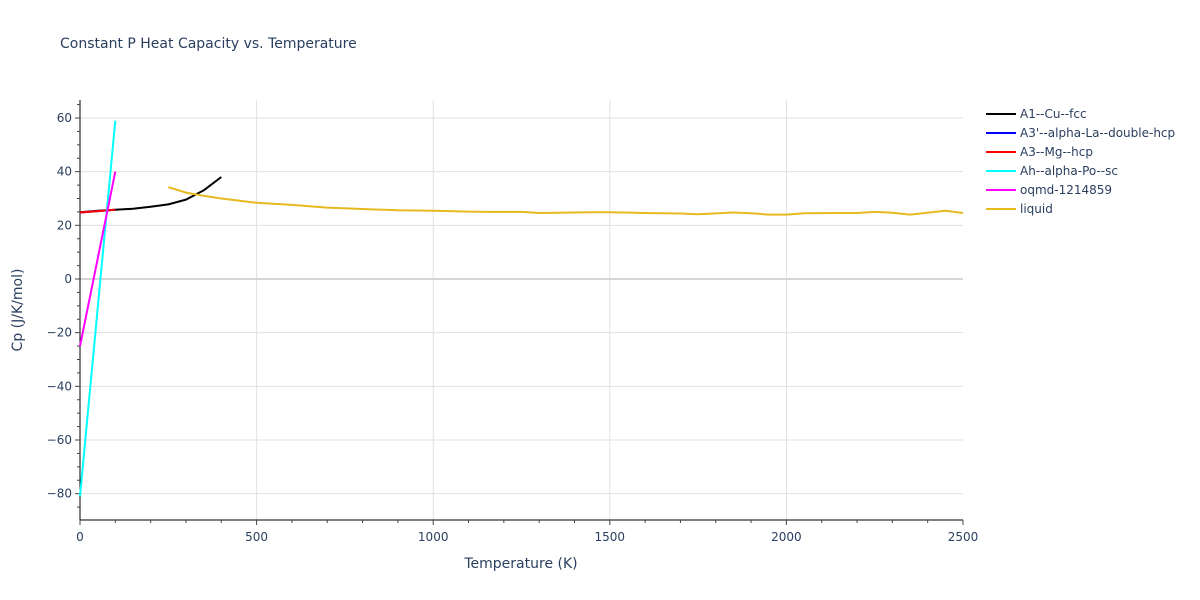  I want to click on y-tick-label: 20, so click(64, 225).